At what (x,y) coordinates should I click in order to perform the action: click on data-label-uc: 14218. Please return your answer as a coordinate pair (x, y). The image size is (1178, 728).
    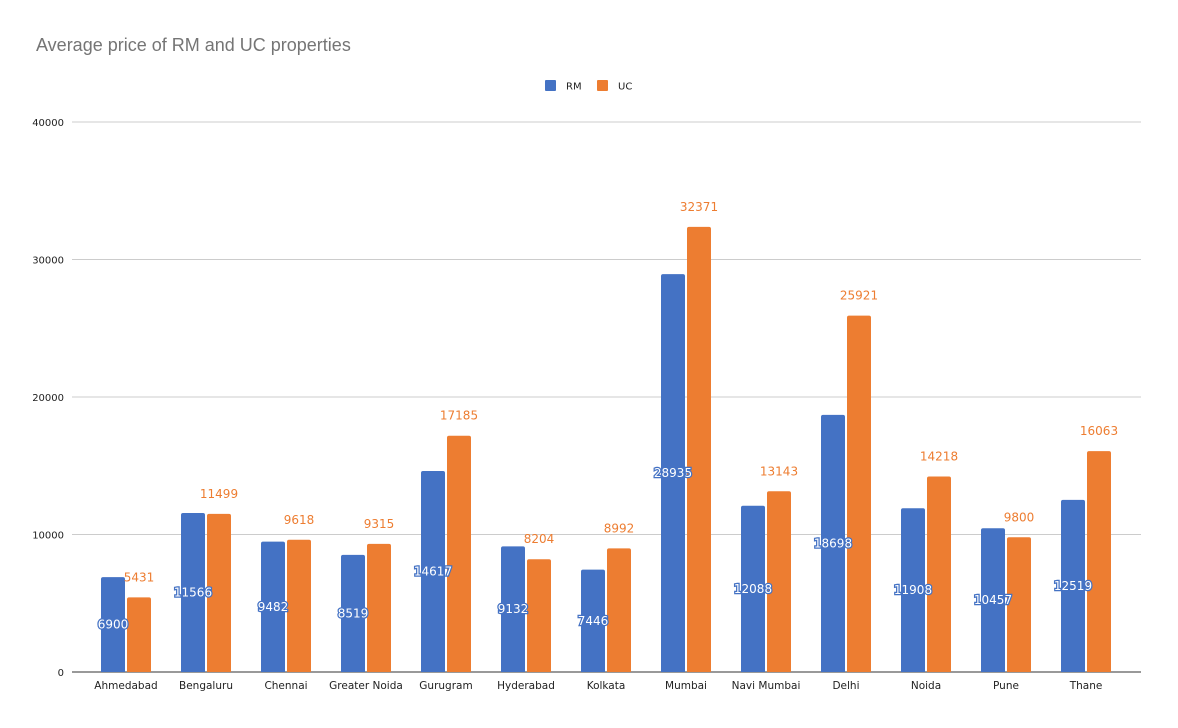
    Looking at the image, I should click on (939, 457).